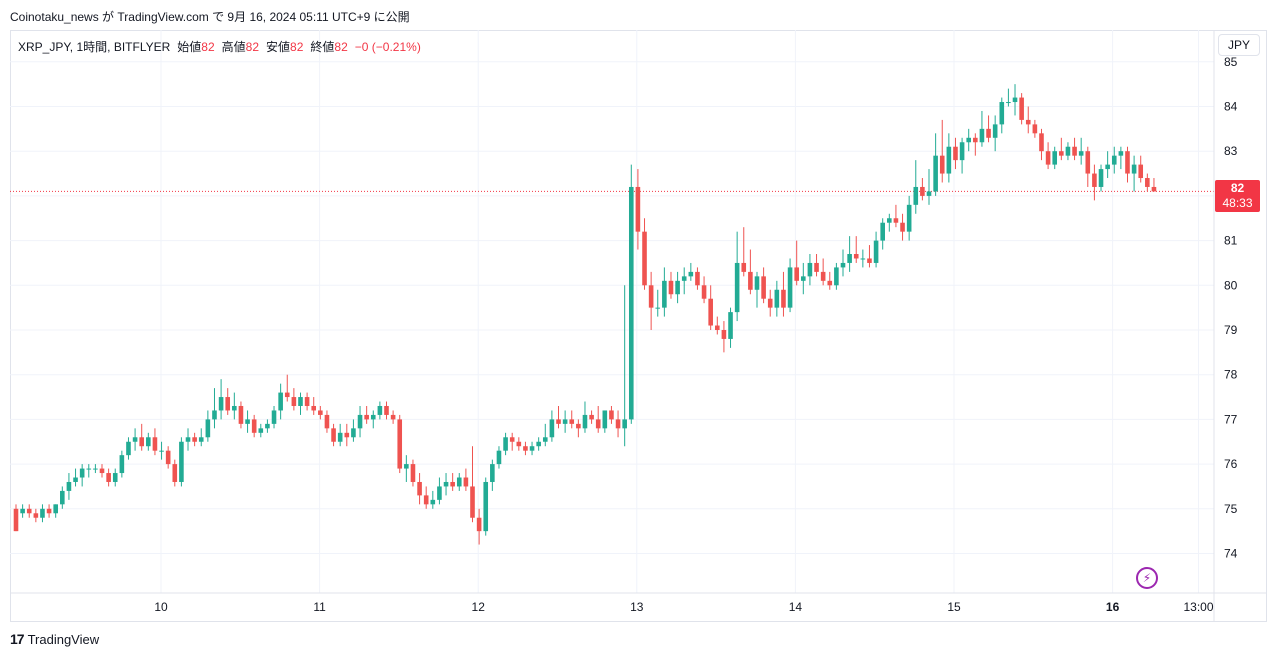 The width and height of the screenshot is (1280, 658). Describe the element at coordinates (1237, 188) in the screenshot. I see `last-price-value: 82` at that location.